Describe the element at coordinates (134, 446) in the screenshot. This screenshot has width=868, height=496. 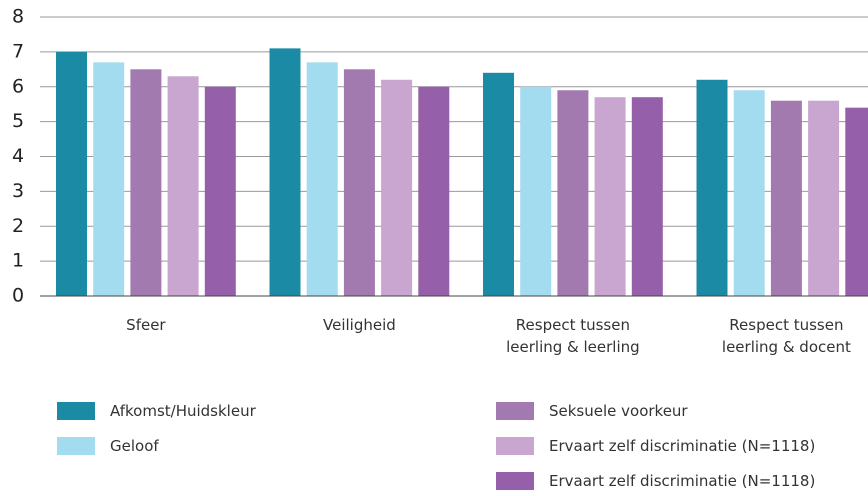
I see `legend-label: Geloof` at that location.